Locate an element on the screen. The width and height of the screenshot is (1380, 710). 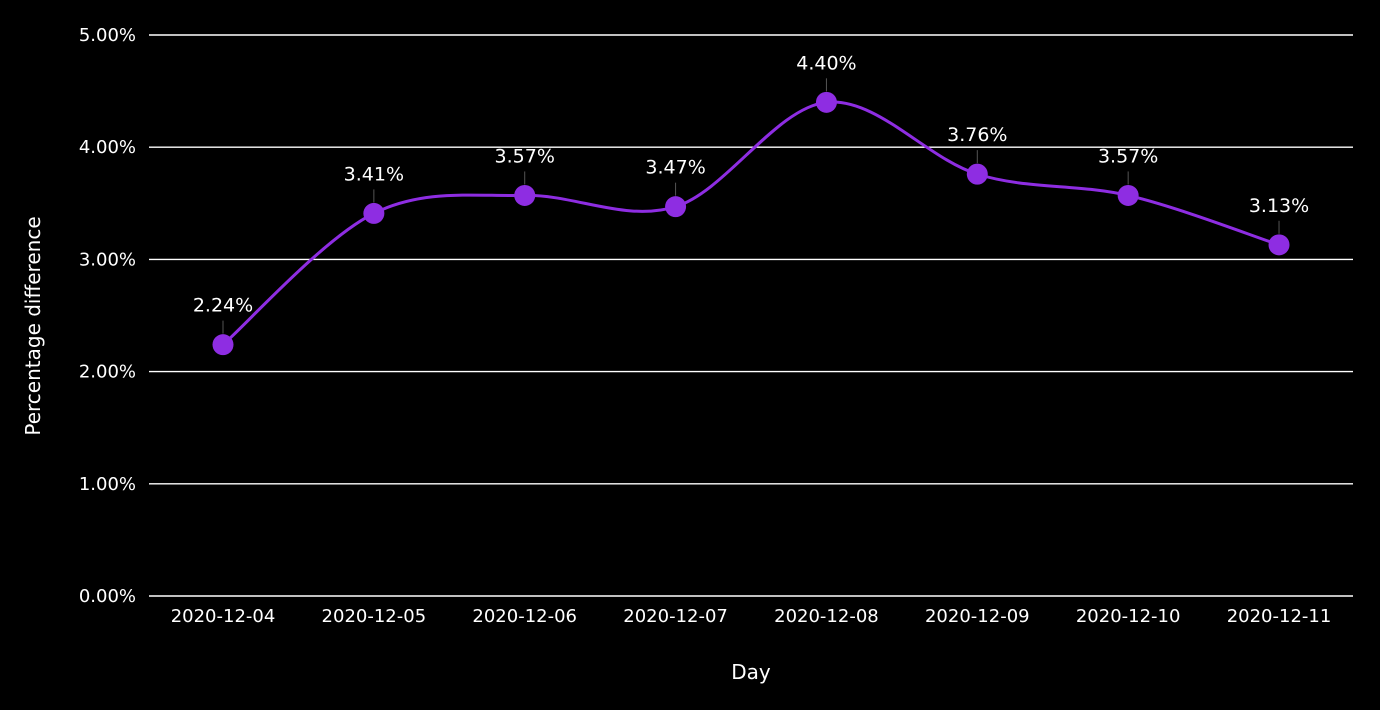
x-tick-label: 2020-12-09 is located at coordinates (977, 616).